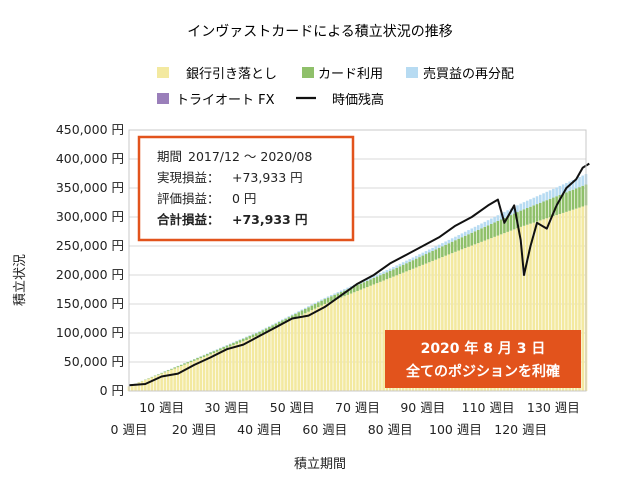 The height and width of the screenshot is (480, 640). What do you see at coordinates (194, 429) in the screenshot?
I see `x-tick-label: 20 週目` at bounding box center [194, 429].